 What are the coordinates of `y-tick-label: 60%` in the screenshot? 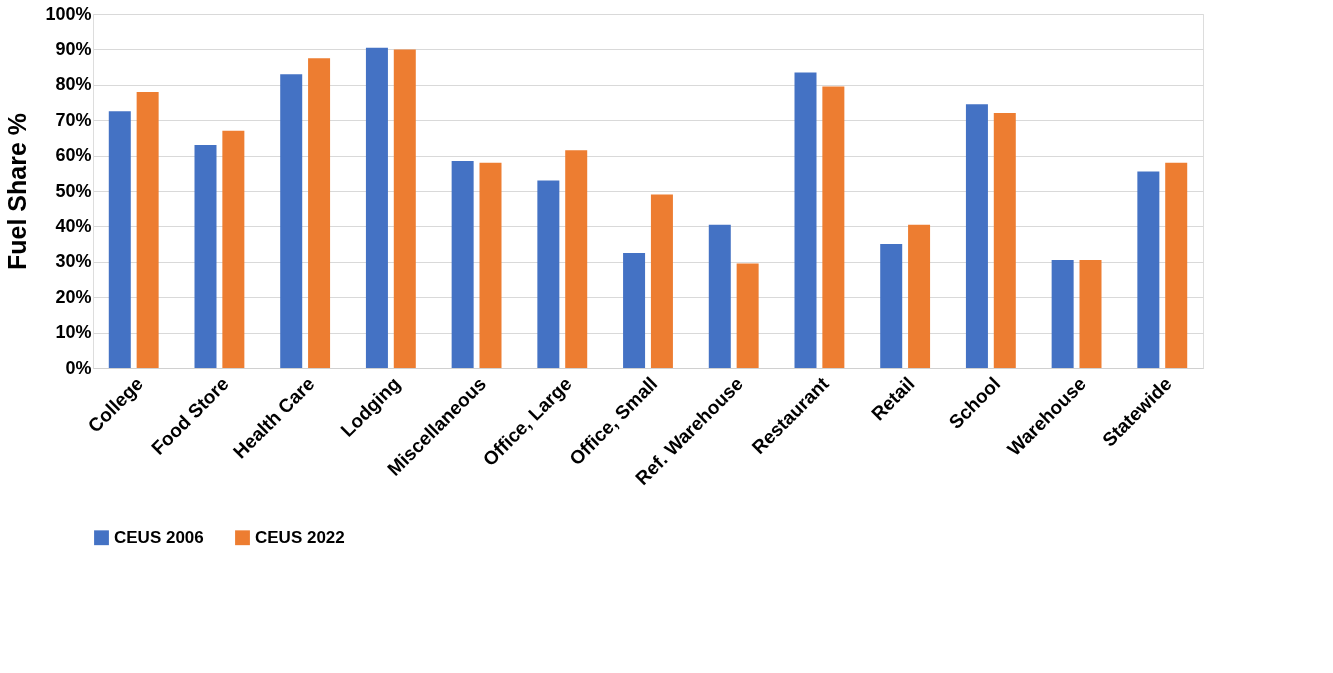 It's located at (73, 155).